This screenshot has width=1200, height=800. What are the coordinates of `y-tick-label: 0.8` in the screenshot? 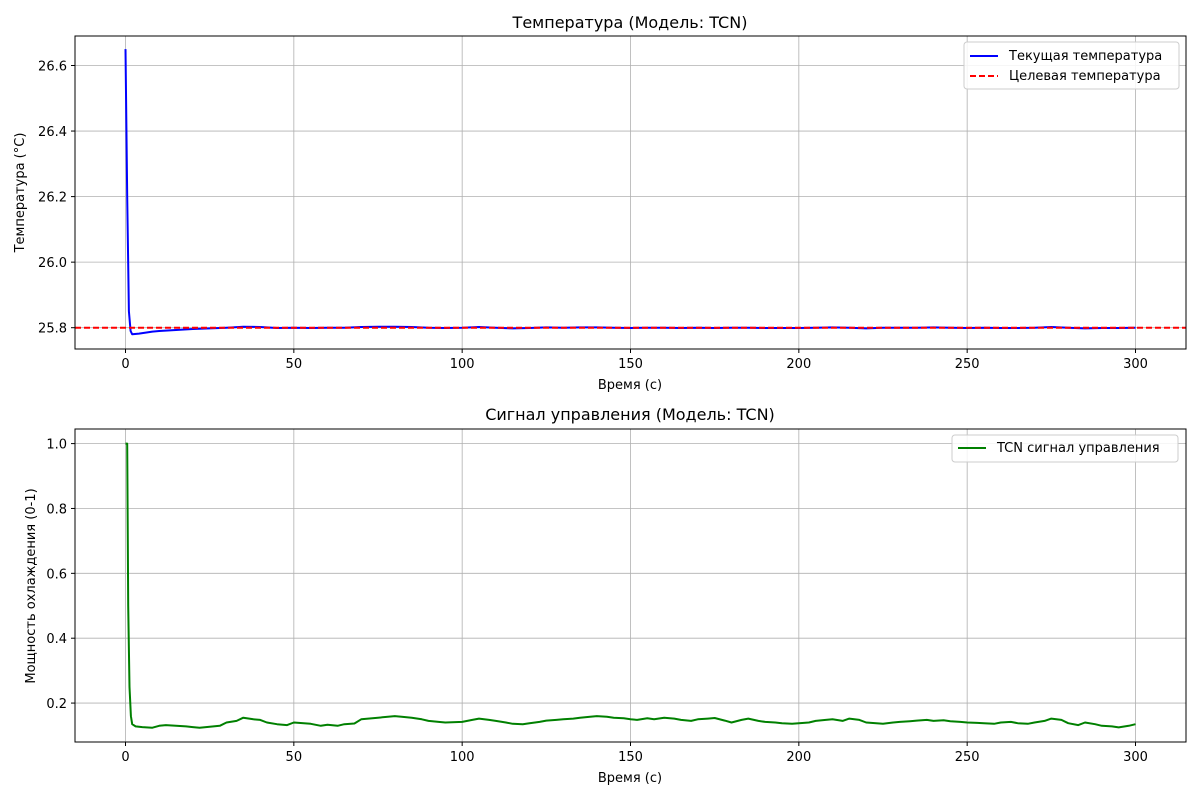 It's located at (56, 509).